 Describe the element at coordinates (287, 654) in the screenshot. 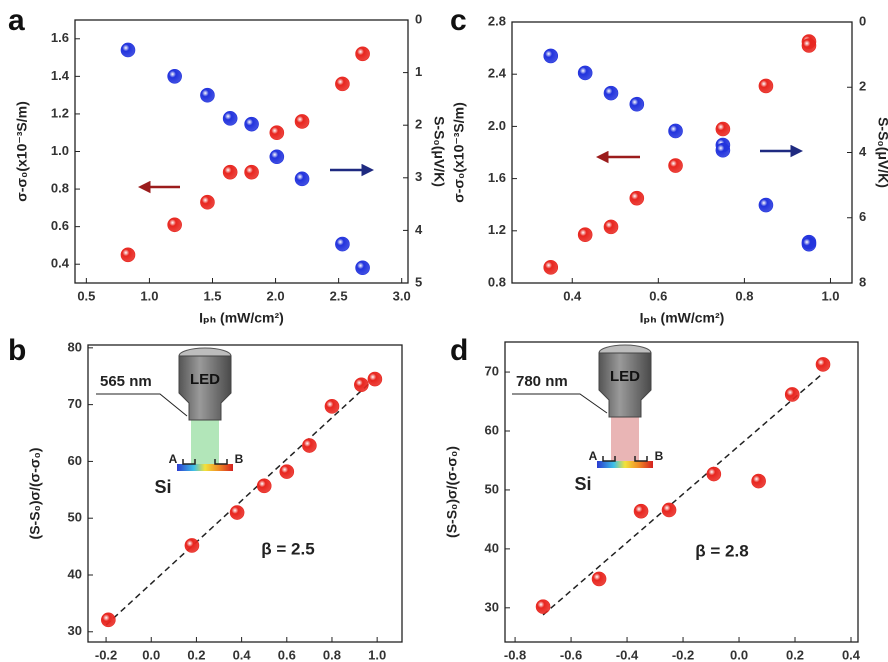

I see `x-tick-label: 0.6` at that location.